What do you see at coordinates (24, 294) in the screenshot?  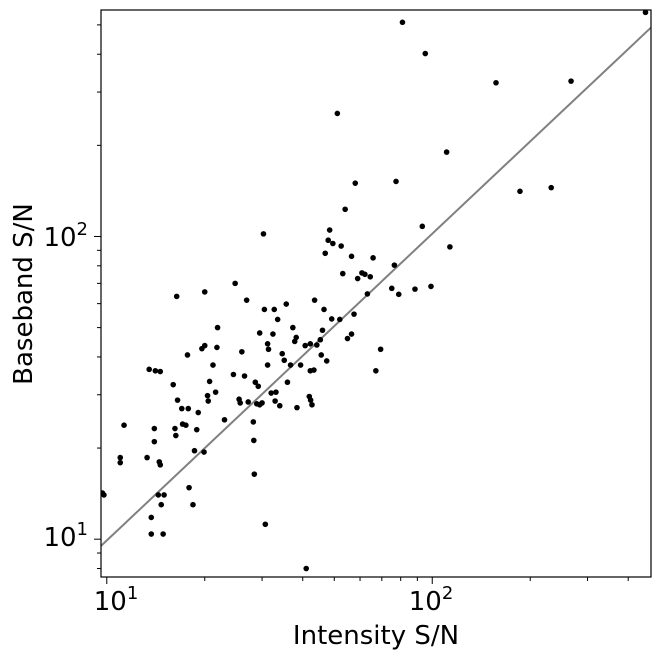 I see `y-axis-label: Baseband S/N` at bounding box center [24, 294].